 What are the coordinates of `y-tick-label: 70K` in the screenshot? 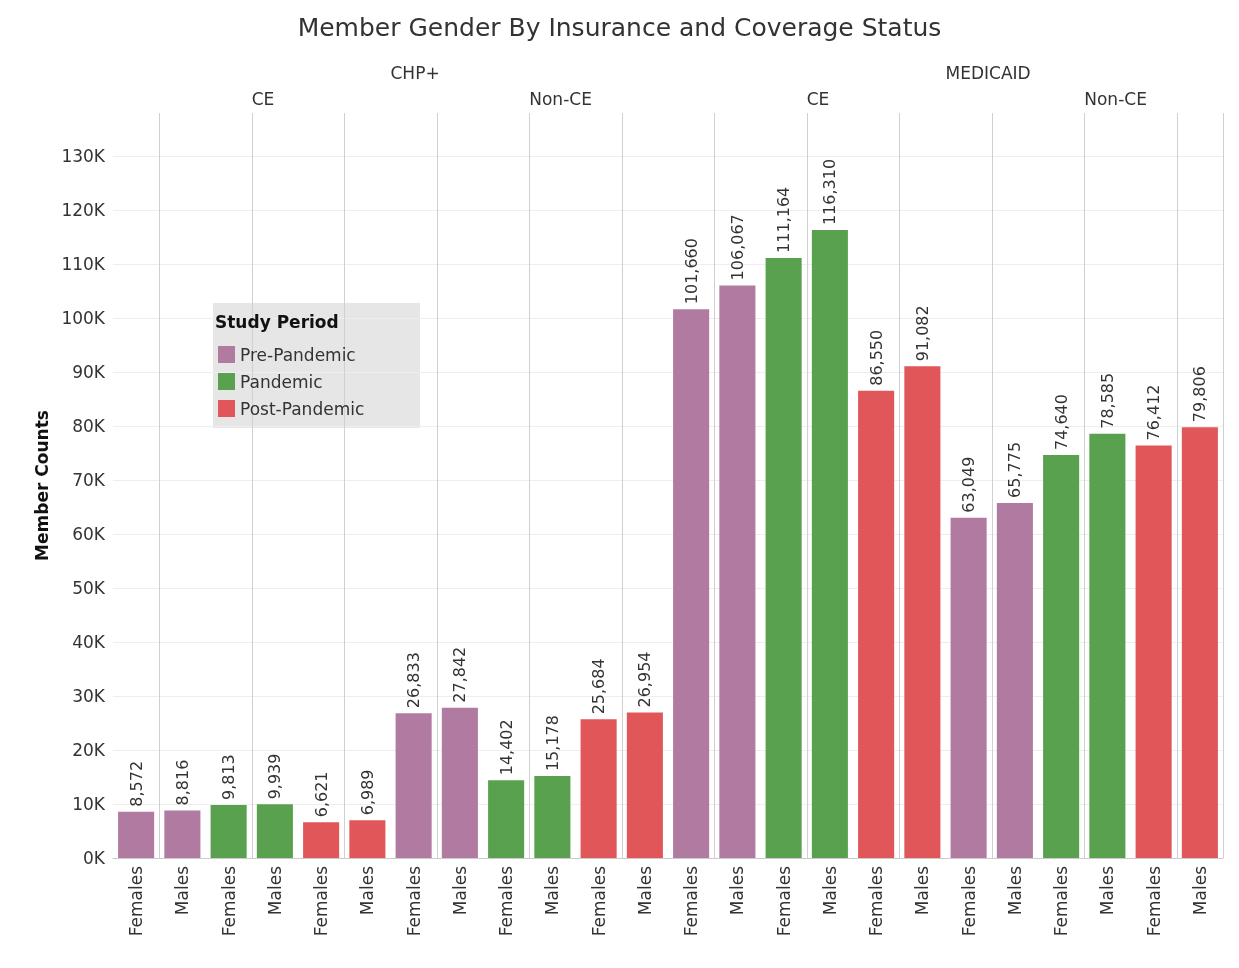 It's located at (89, 480).